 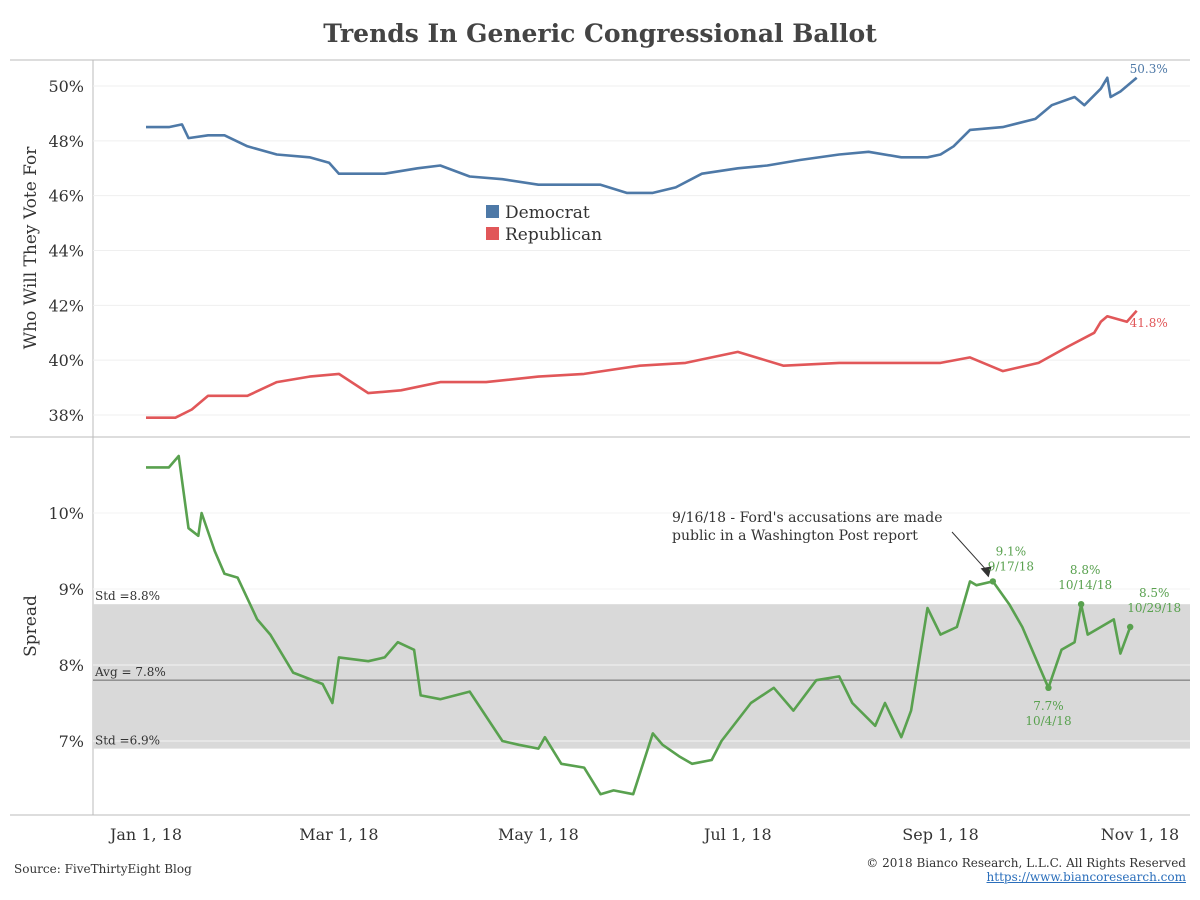 What do you see at coordinates (1149, 69) in the screenshot?
I see `end-value-label: 50.3%` at bounding box center [1149, 69].